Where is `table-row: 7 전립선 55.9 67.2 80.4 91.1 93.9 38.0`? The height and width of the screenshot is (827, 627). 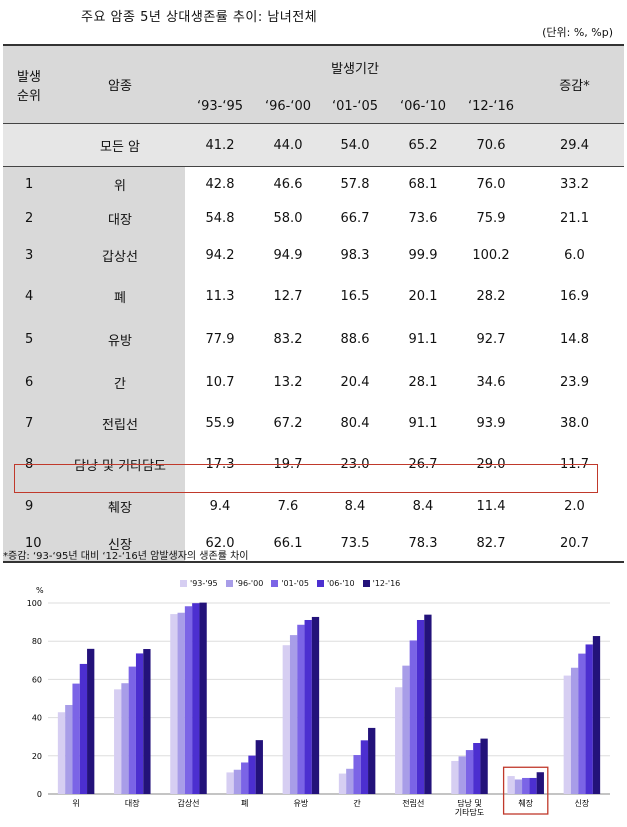 table-row: 7 전립선 55.9 67.2 80.4 91.1 93.9 38.0 is located at coordinates (313, 423).